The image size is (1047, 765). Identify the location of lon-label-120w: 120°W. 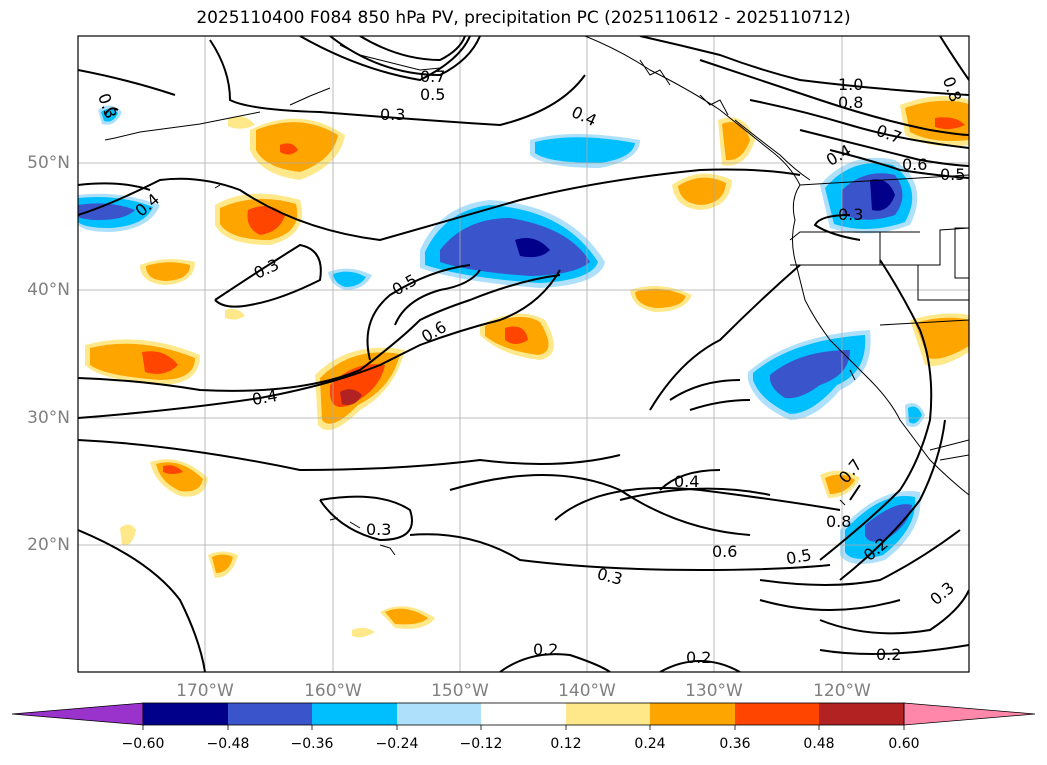
(842, 691).